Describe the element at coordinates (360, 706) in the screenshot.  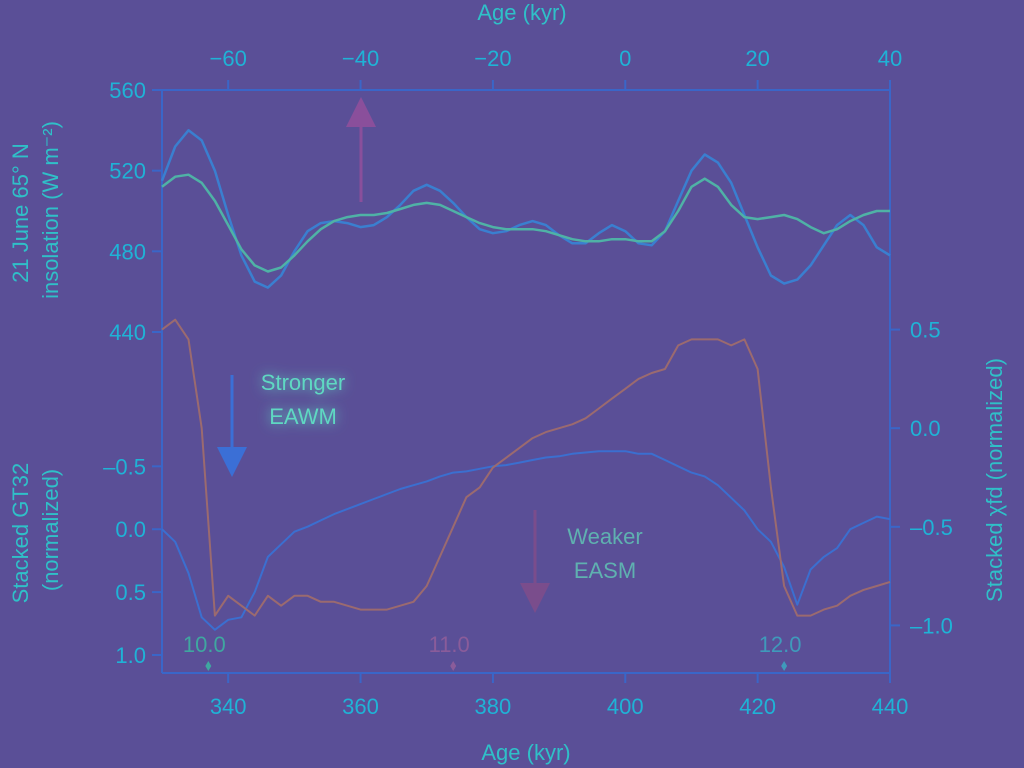
I see `bottom-x-tick-label: 360` at that location.